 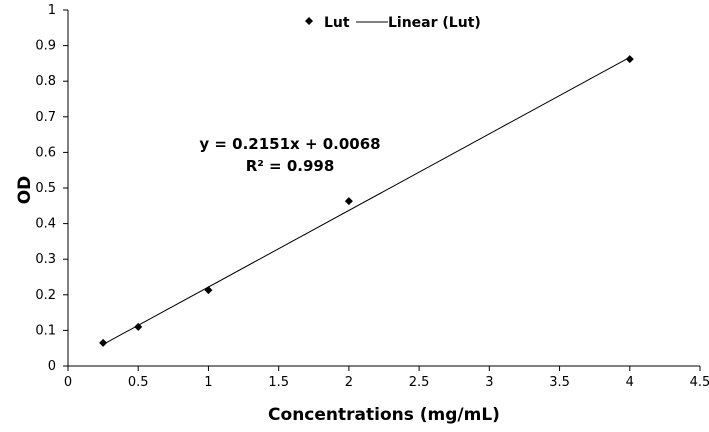 I want to click on trendline-equation: y = 0.2151x + 0.0068, so click(x=289, y=144).